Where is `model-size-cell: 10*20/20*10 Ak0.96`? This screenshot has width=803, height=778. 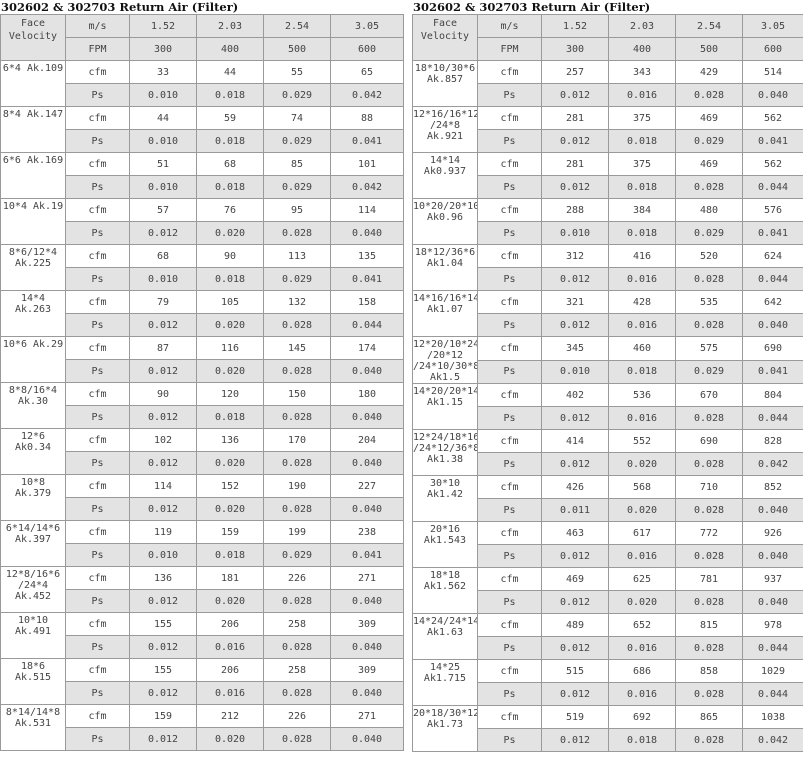
model-size-cell: 10*20/20*10 Ak0.96 is located at coordinates (445, 221).